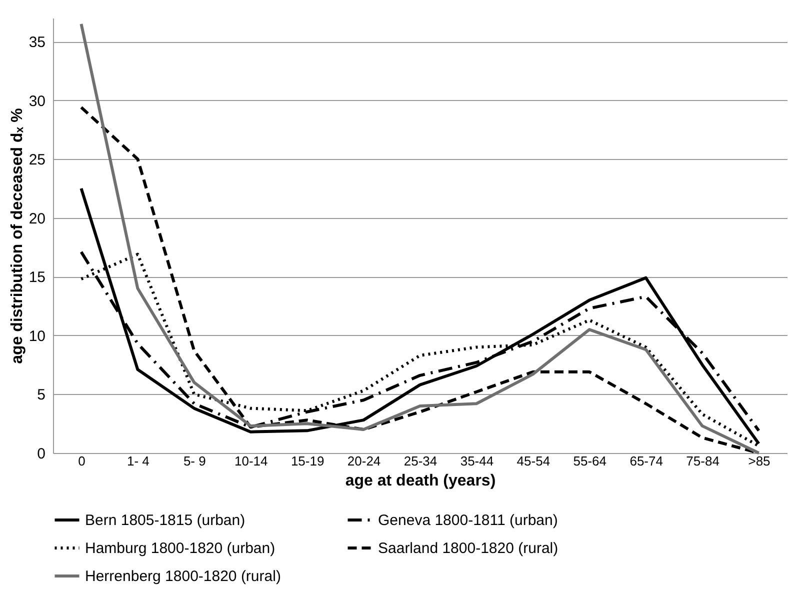 Image resolution: width=801 pixels, height=596 pixels. I want to click on x-tick-label: 1- 4, so click(138, 461).